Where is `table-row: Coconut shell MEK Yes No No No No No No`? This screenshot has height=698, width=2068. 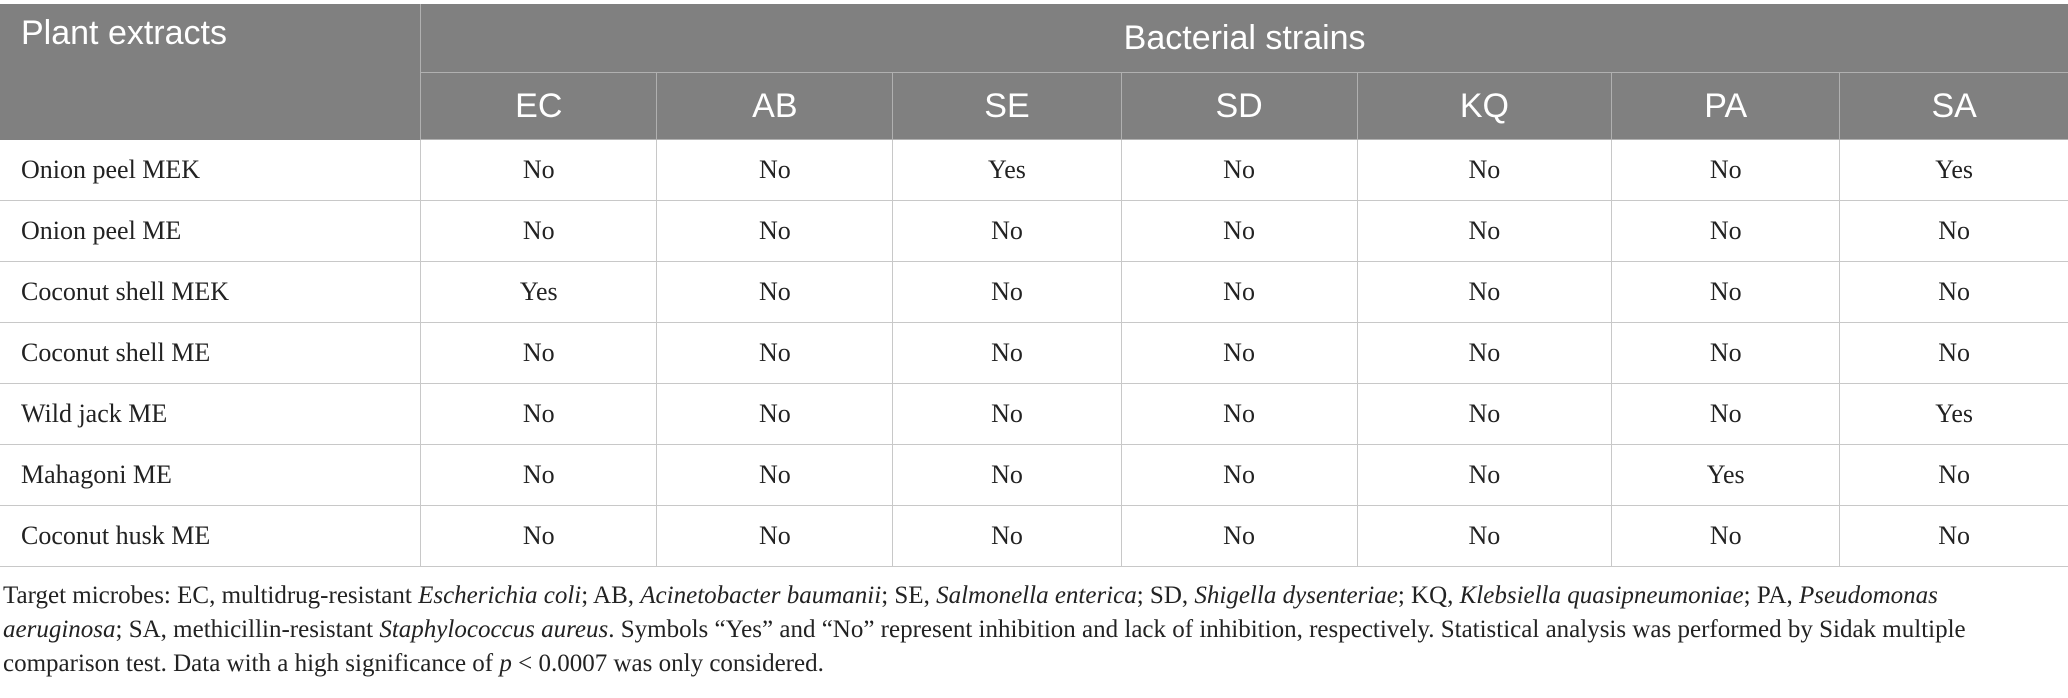
table-row: Coconut shell MEK Yes No No No No No No is located at coordinates (1034, 292).